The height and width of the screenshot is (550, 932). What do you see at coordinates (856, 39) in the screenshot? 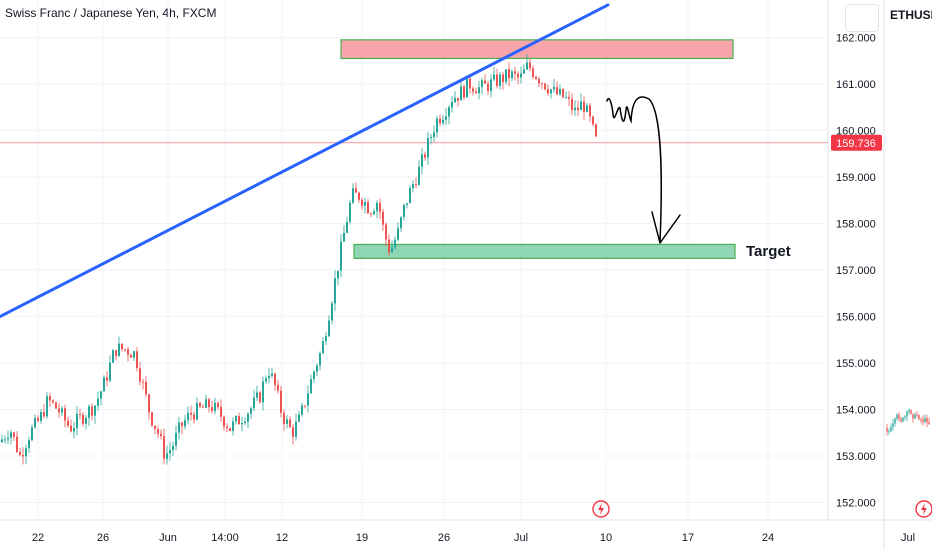
I see `y-tick-label: 162.000` at bounding box center [856, 39].